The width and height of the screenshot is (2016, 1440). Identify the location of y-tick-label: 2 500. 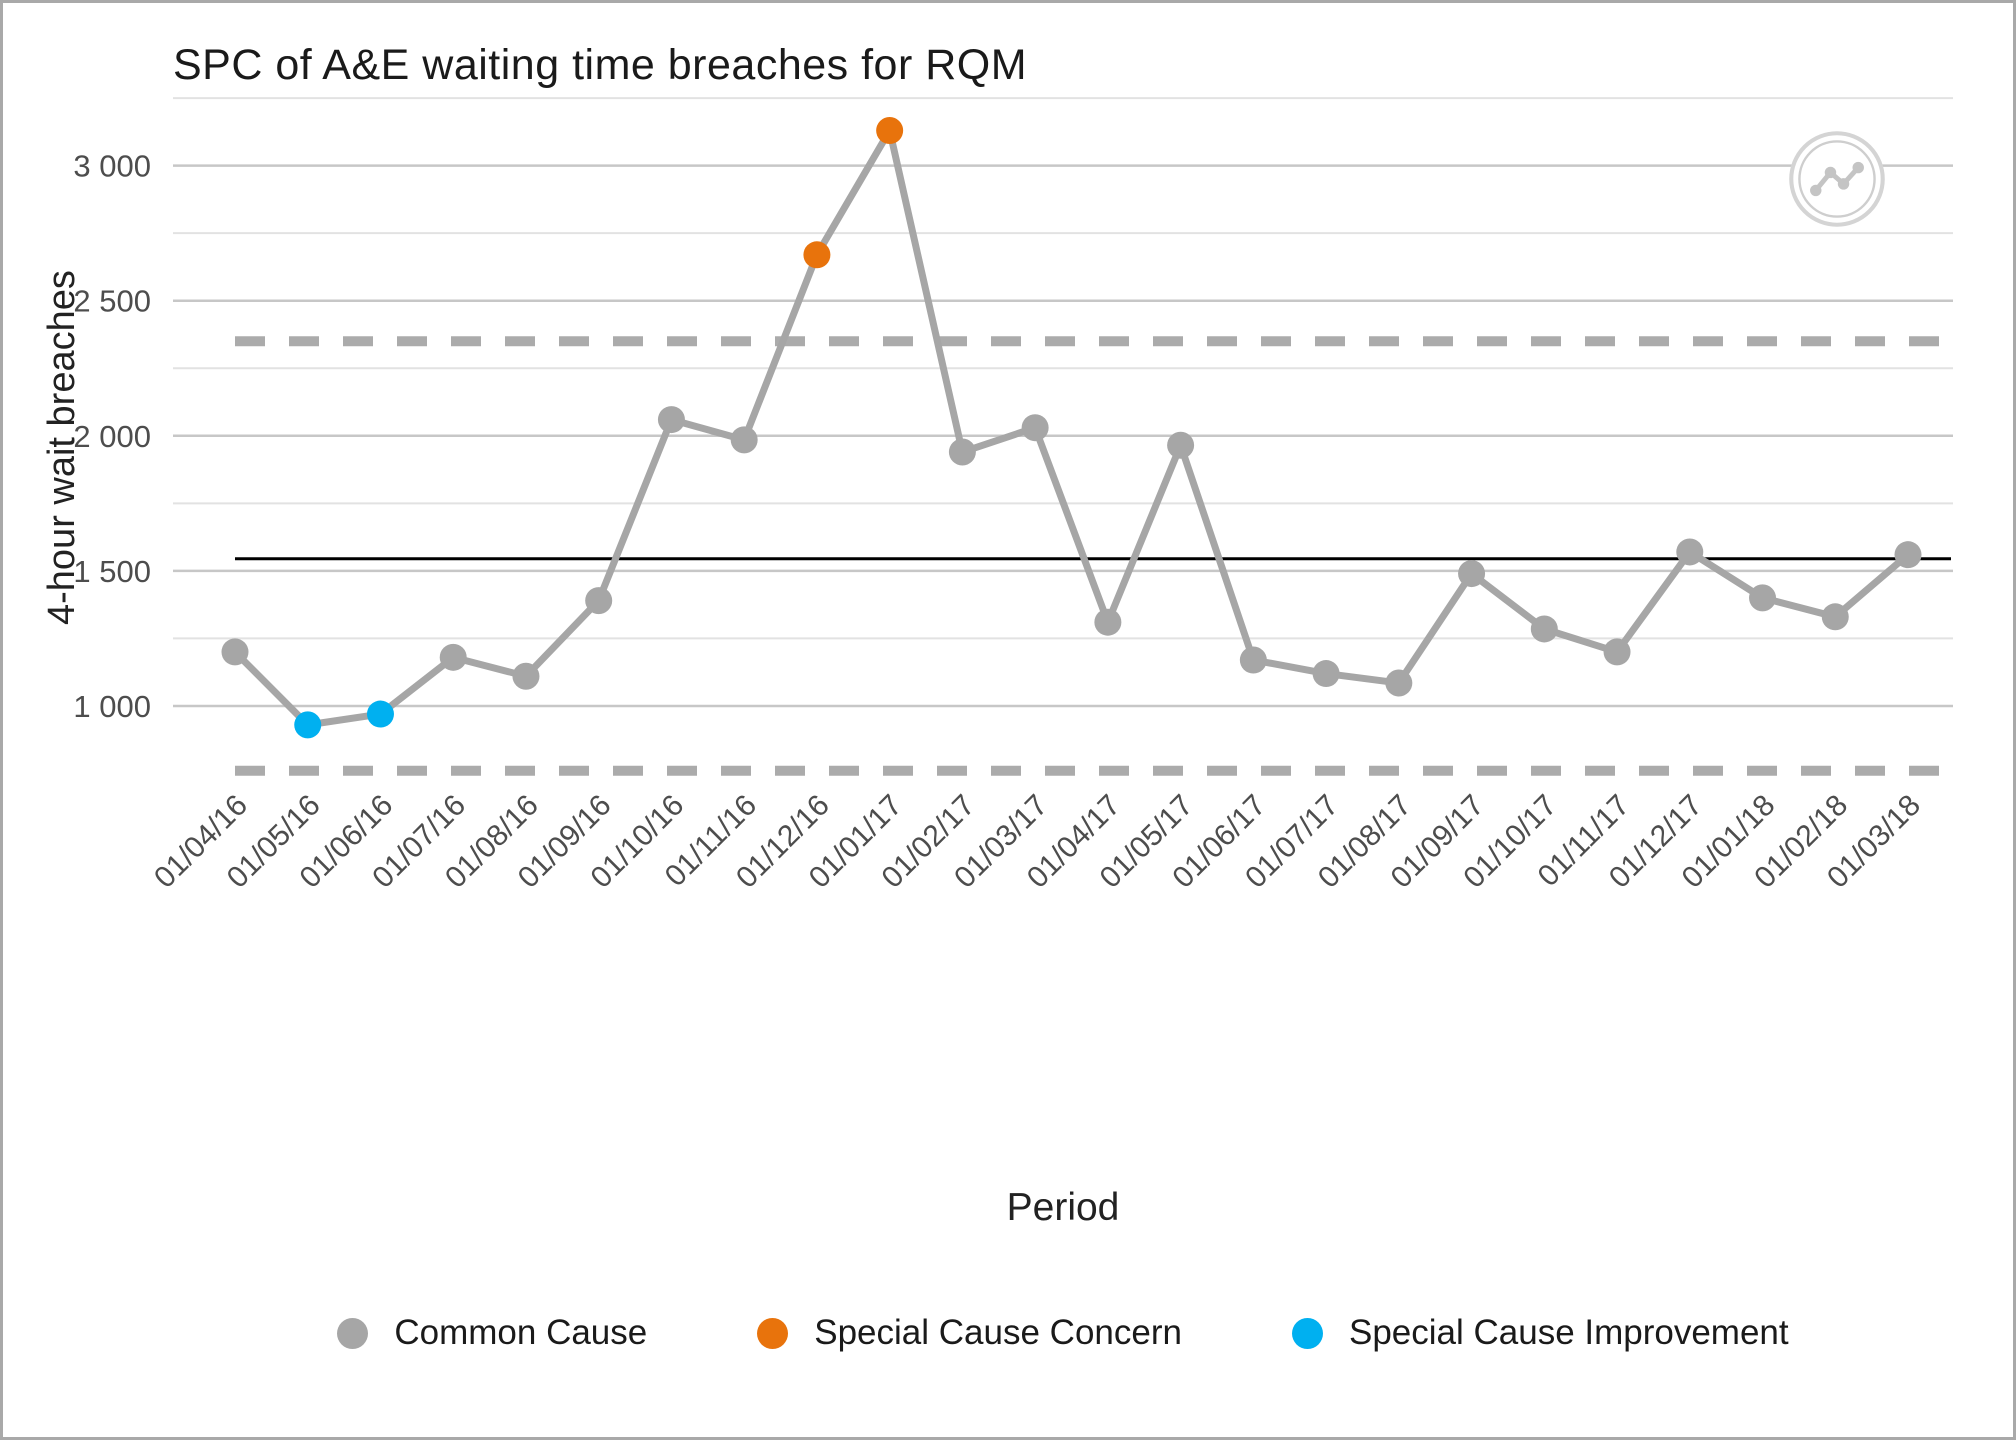
(112, 301).